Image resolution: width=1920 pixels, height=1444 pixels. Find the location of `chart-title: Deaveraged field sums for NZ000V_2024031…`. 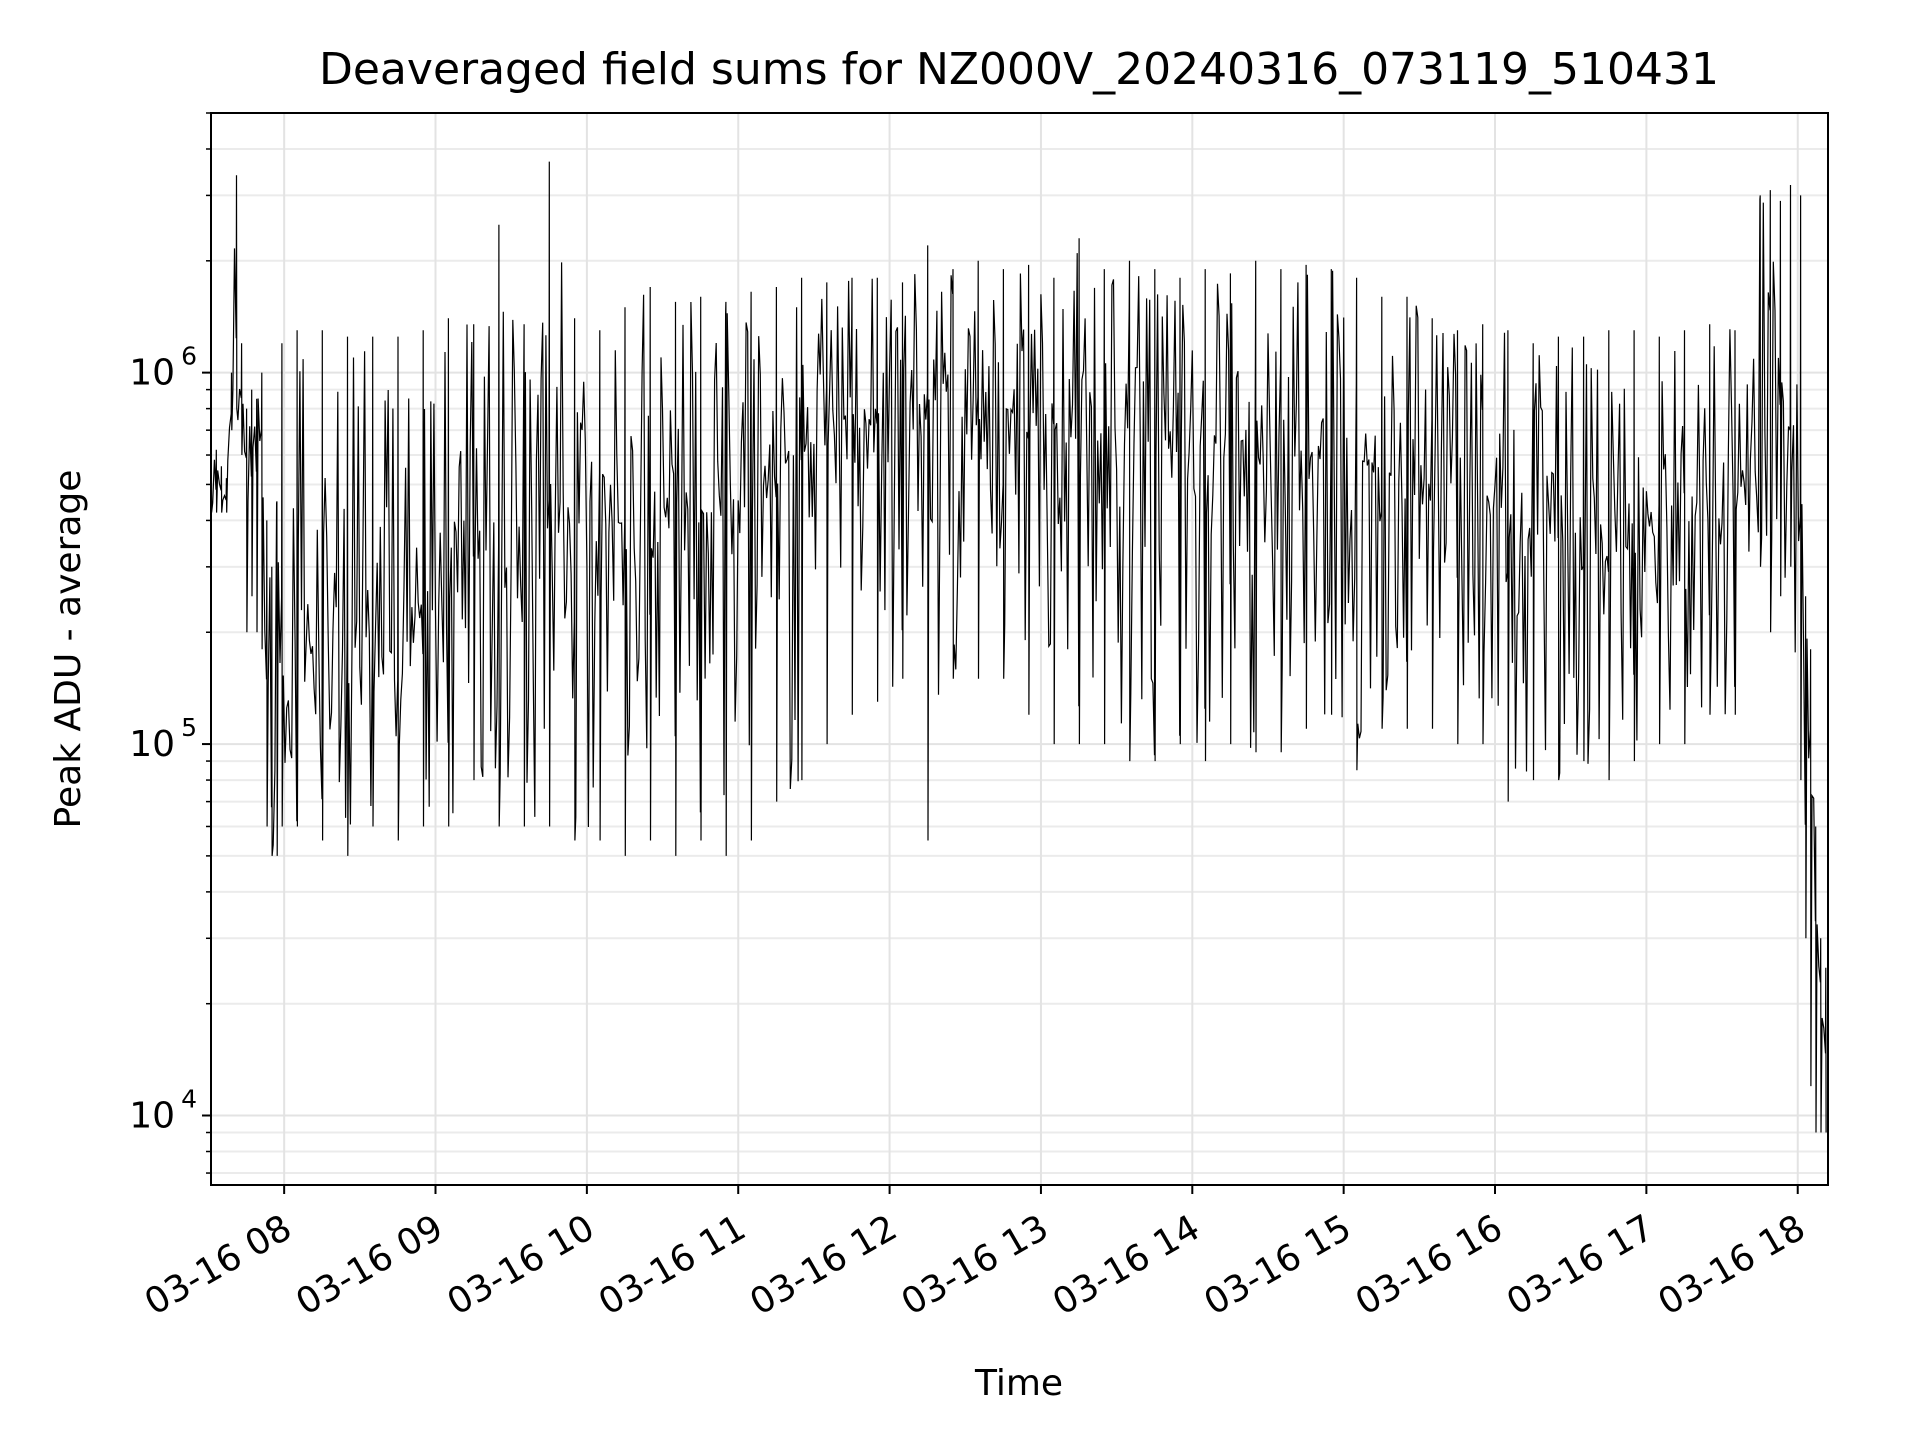

chart-title: Deaveraged field sums for NZ000V_2024031… is located at coordinates (1019, 69).